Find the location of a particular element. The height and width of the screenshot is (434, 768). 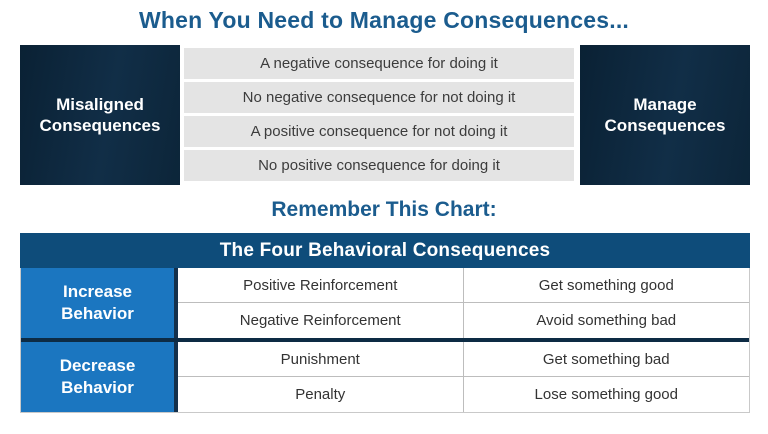

manage-consequences-box: Manage Consequences is located at coordinates (665, 115).